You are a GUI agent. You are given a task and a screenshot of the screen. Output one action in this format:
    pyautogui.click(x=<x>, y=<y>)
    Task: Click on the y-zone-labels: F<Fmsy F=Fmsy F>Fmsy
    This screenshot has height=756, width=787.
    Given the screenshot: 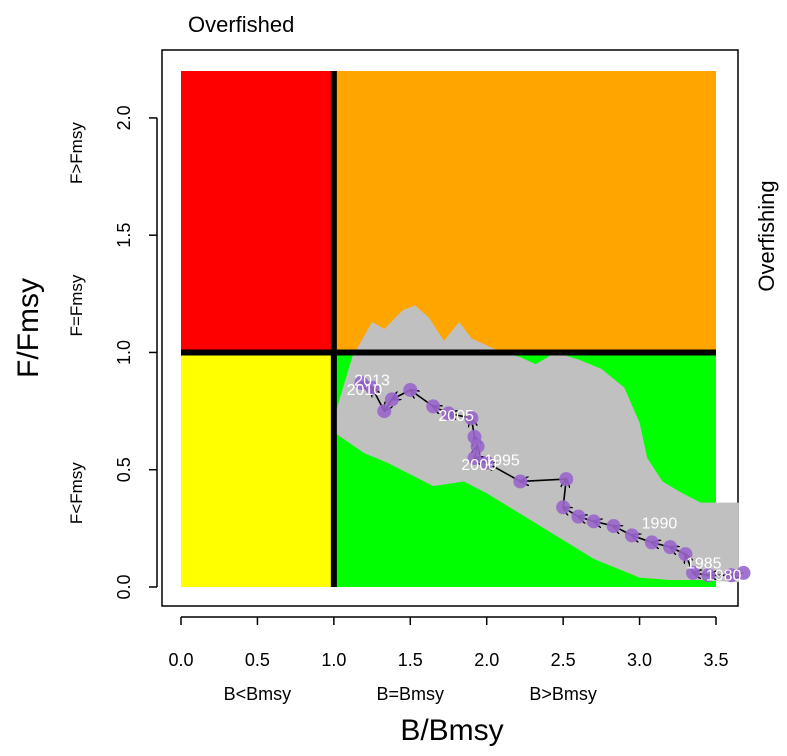 What is the action you would take?
    pyautogui.click(x=76, y=323)
    